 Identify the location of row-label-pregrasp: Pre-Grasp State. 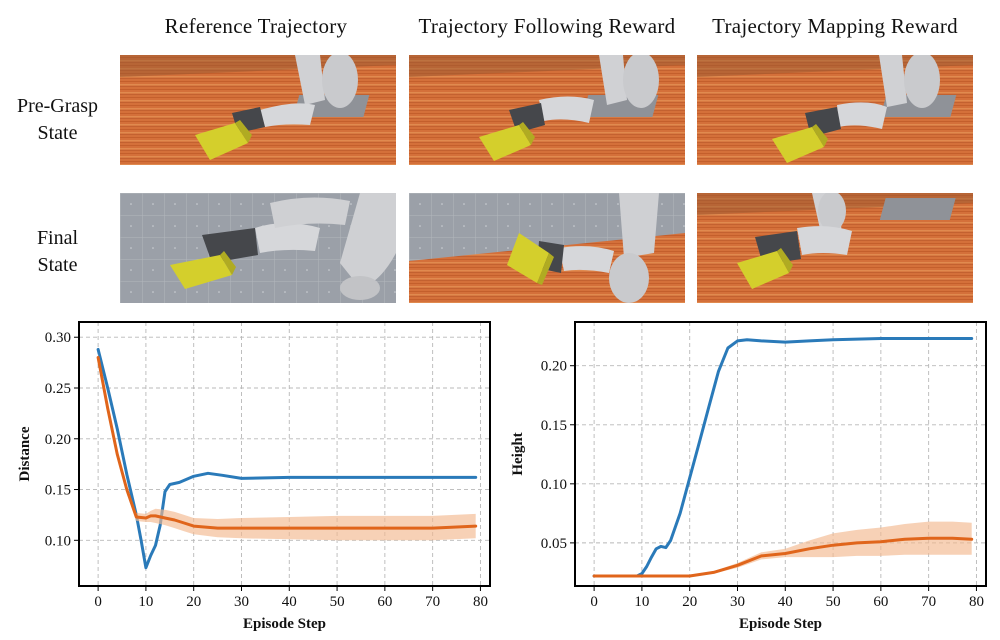
(57, 120).